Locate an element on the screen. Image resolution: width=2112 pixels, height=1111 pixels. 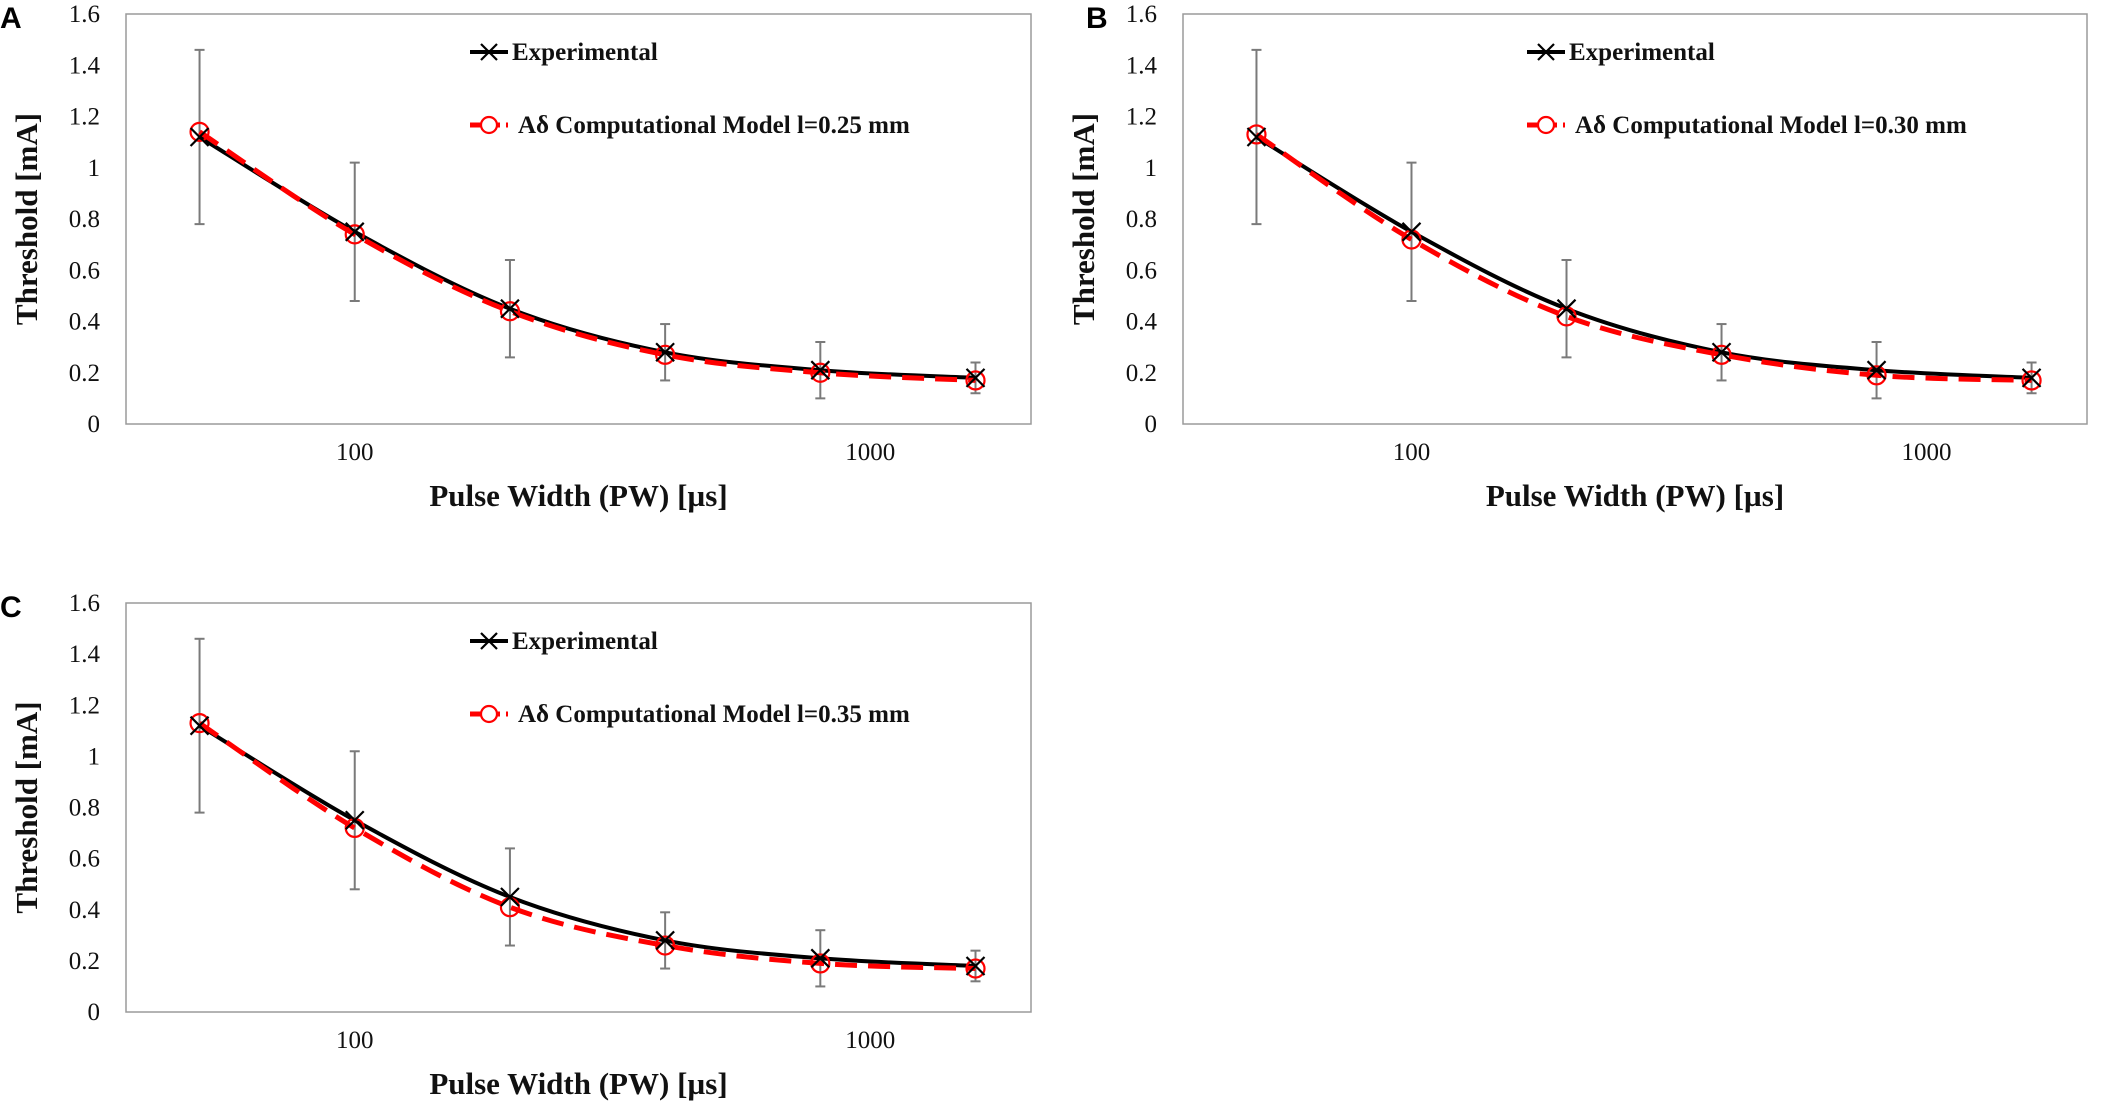
panel-letter: A is located at coordinates (11, 18).